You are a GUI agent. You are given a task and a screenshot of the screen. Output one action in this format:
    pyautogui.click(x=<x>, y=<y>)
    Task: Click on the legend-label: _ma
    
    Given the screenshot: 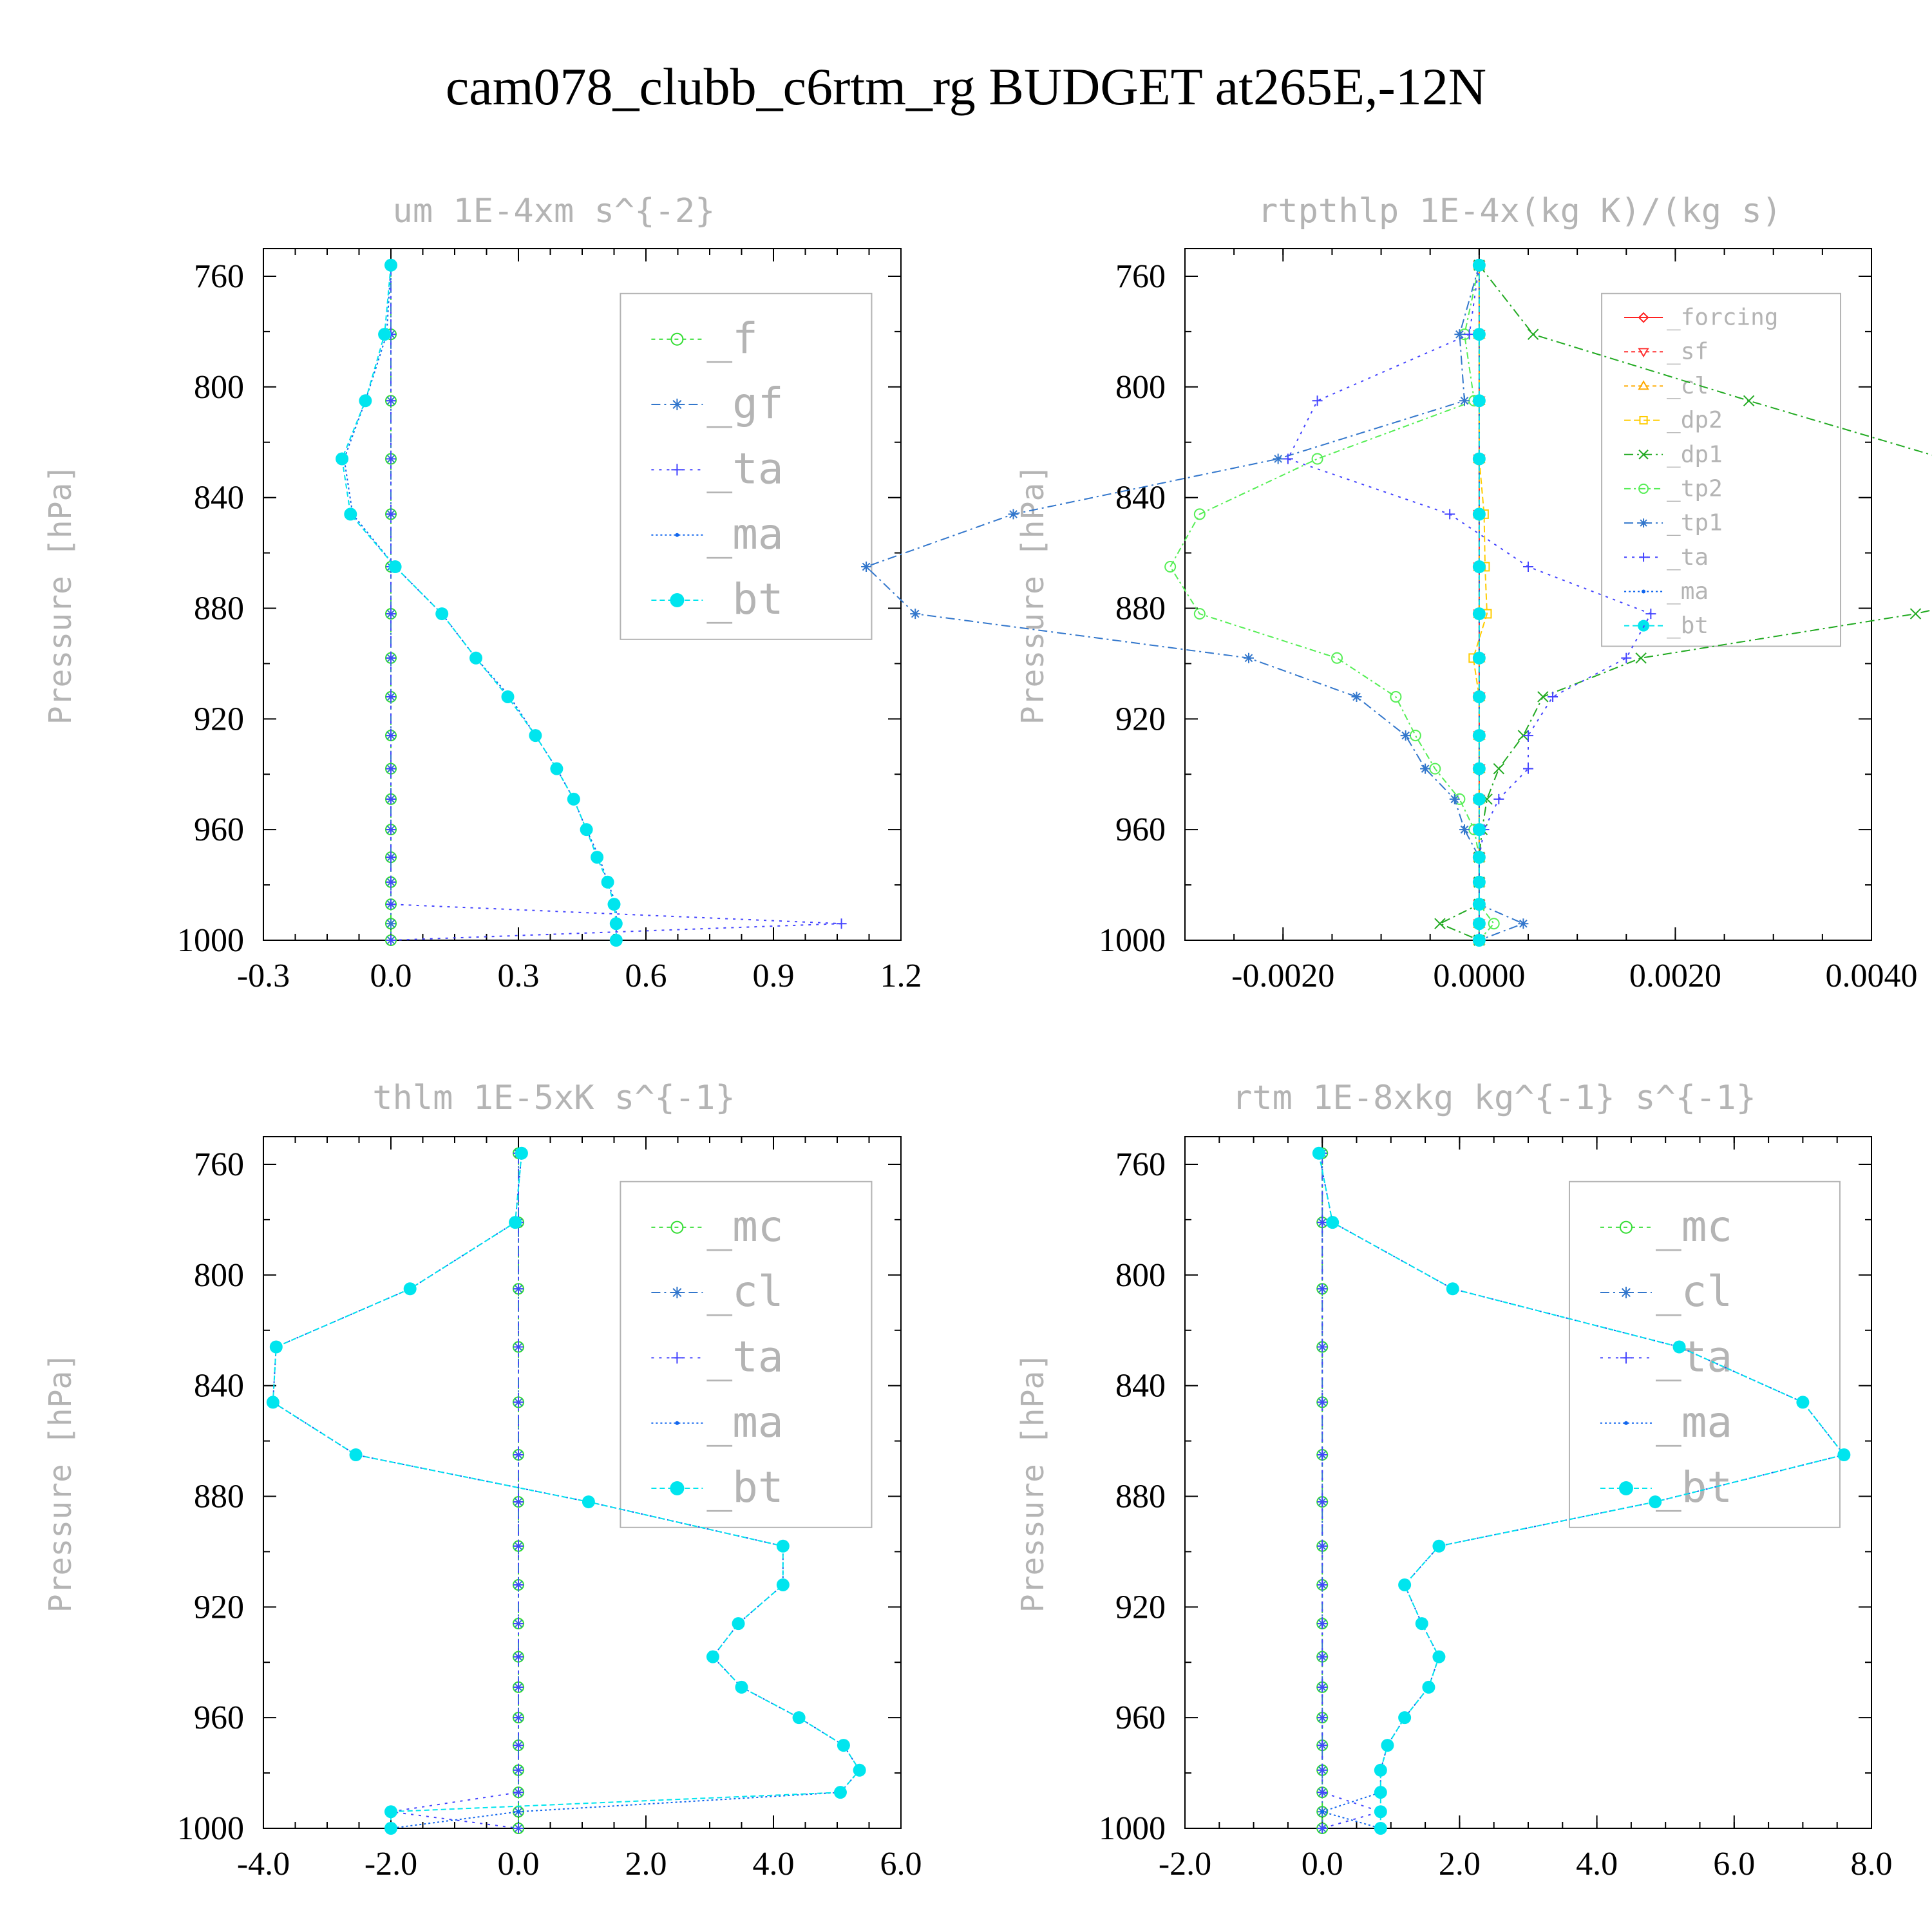 What is the action you would take?
    pyautogui.click(x=1694, y=1422)
    